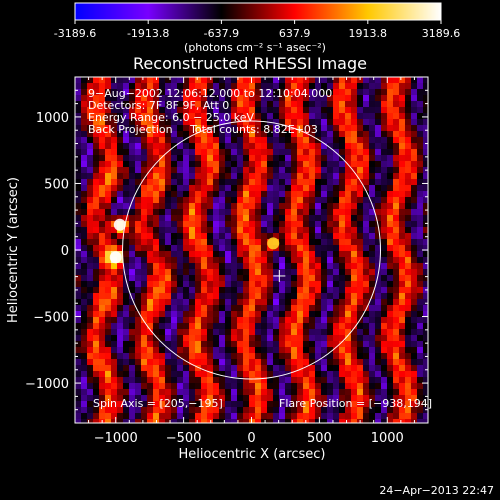 This screenshot has height=500, width=500. Describe the element at coordinates (203, 129) in the screenshot. I see `annotation-method-counts: Back Projection Total counts: 8.82E+03` at that location.